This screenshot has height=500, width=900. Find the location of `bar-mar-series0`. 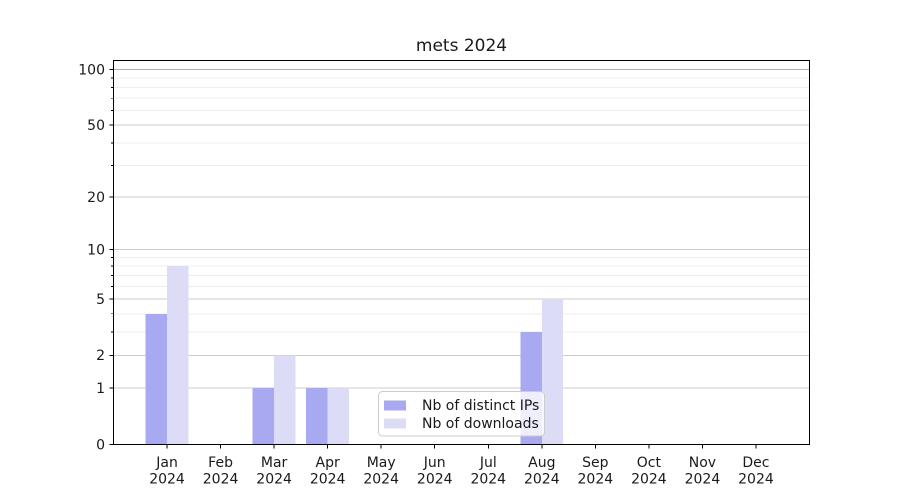

bar-mar-series0 is located at coordinates (263, 416).